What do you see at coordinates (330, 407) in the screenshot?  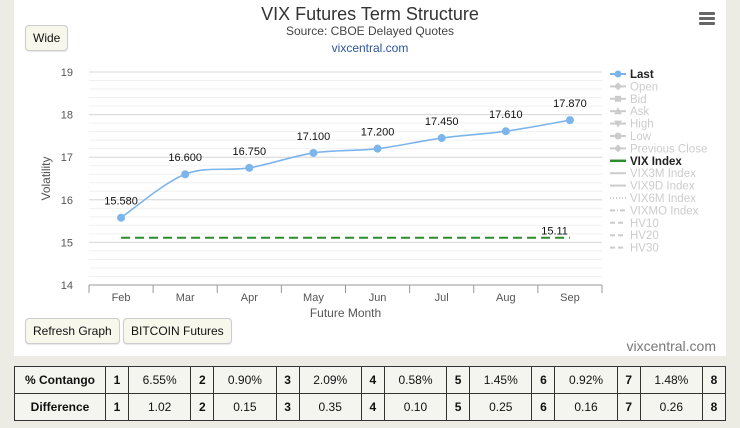 I see `value-cell: 0.35` at bounding box center [330, 407].